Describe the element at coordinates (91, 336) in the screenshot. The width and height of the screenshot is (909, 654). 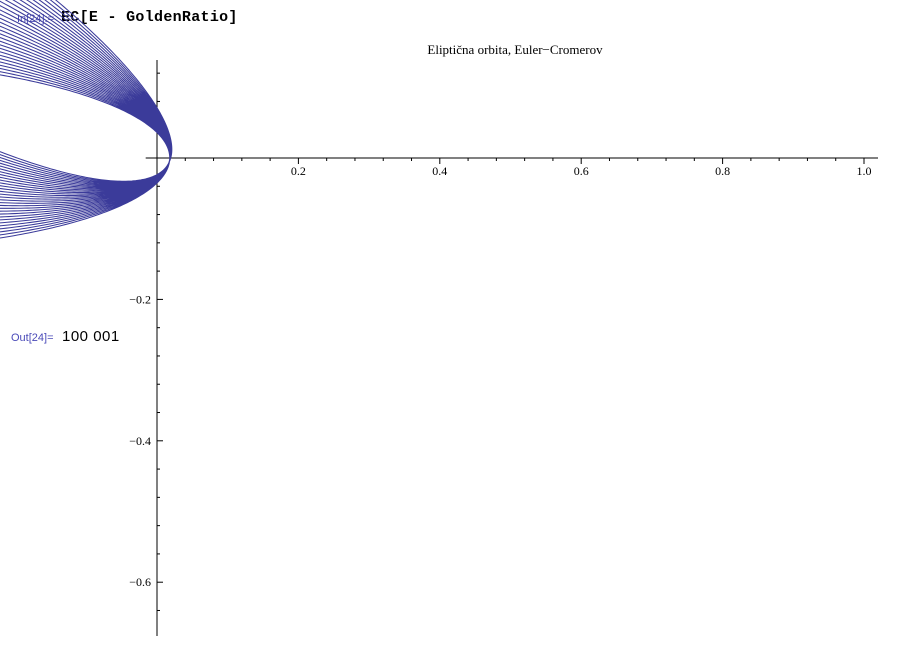
I see `output-value: 100 001` at that location.